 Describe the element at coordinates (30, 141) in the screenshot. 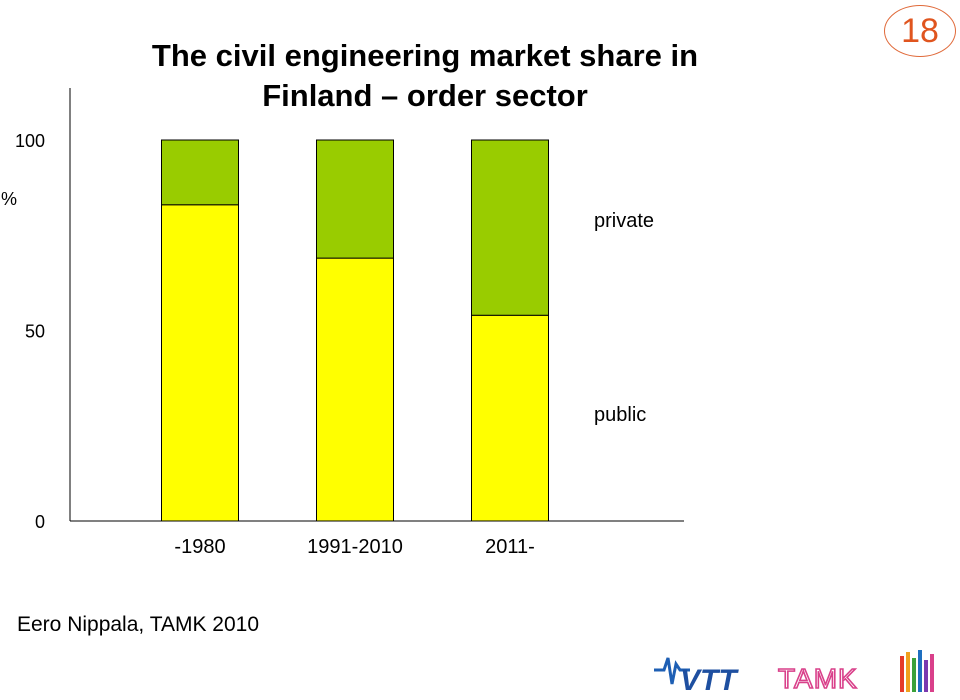

I see `y-tick-label: 100` at that location.